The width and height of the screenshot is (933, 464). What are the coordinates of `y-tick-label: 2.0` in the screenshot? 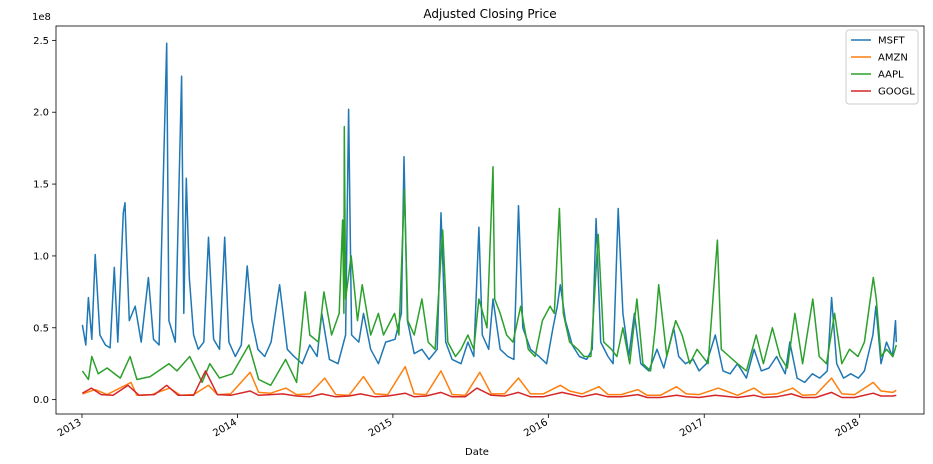 It's located at (41, 113).